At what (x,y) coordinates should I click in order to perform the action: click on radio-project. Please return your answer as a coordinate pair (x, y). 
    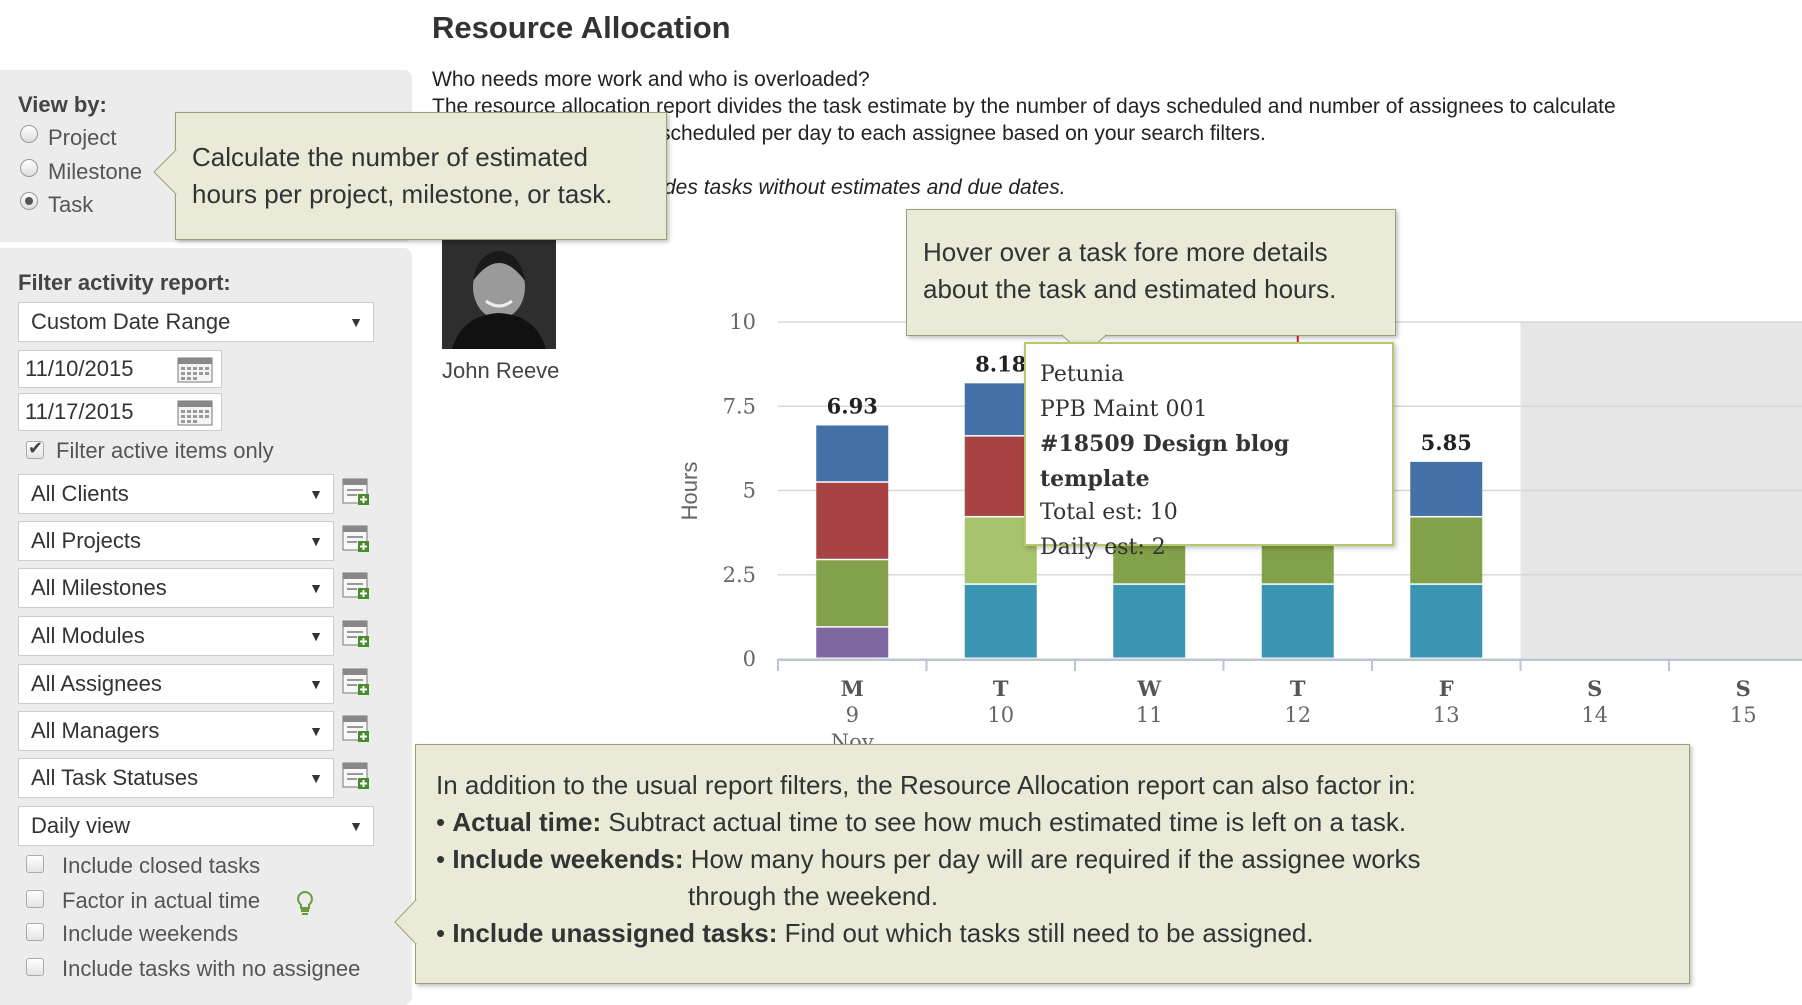
    Looking at the image, I should click on (29, 134).